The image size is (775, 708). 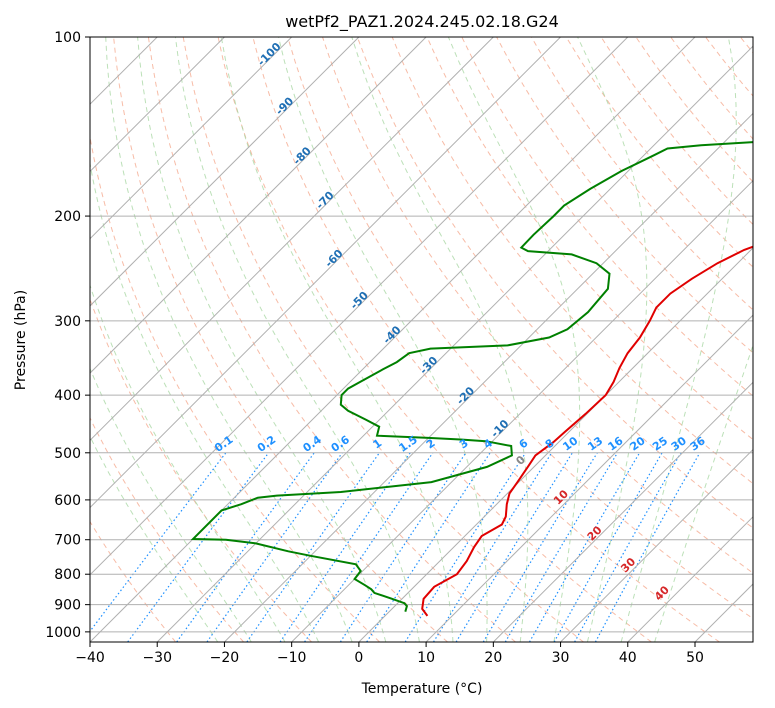 I want to click on y-tick-label: 500, so click(x=67, y=454).